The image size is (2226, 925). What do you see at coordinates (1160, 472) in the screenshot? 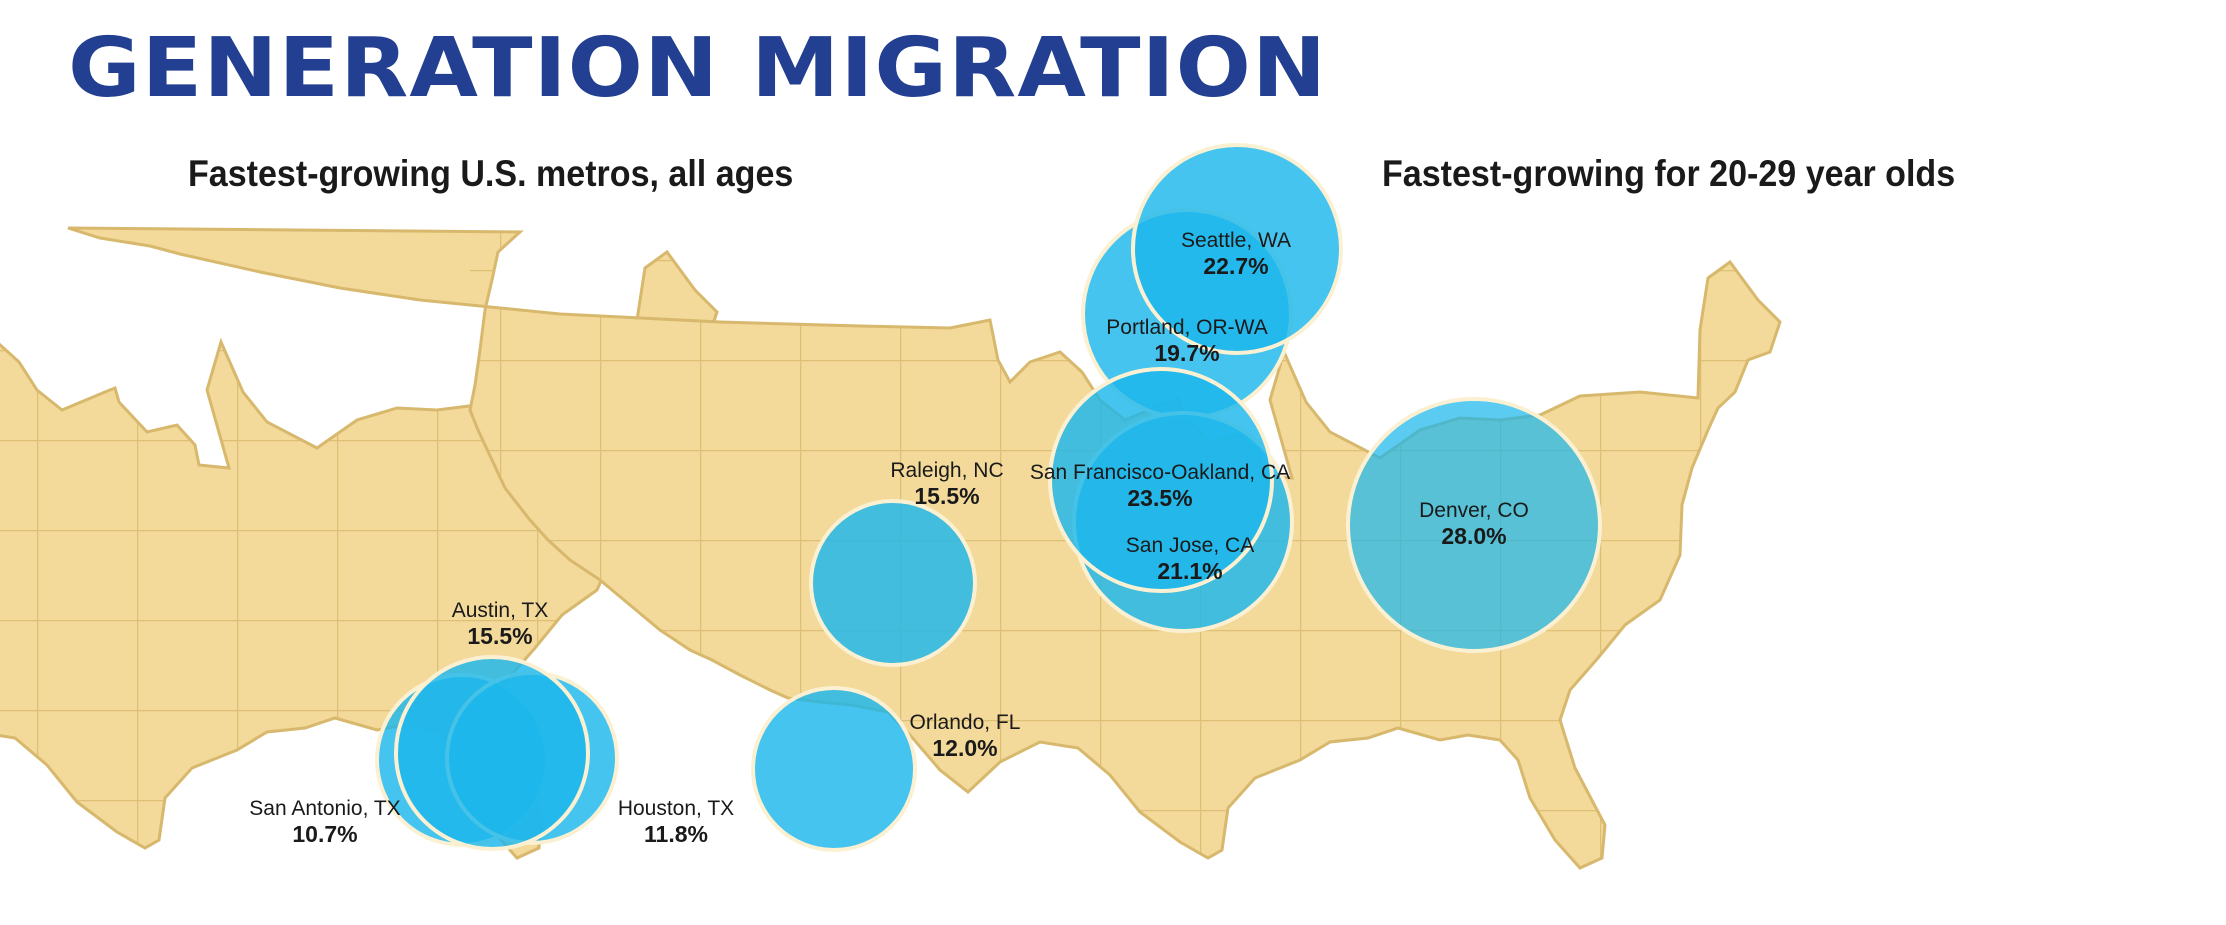
I see `metro-city: San Francisco-Oakland, CA` at bounding box center [1160, 472].